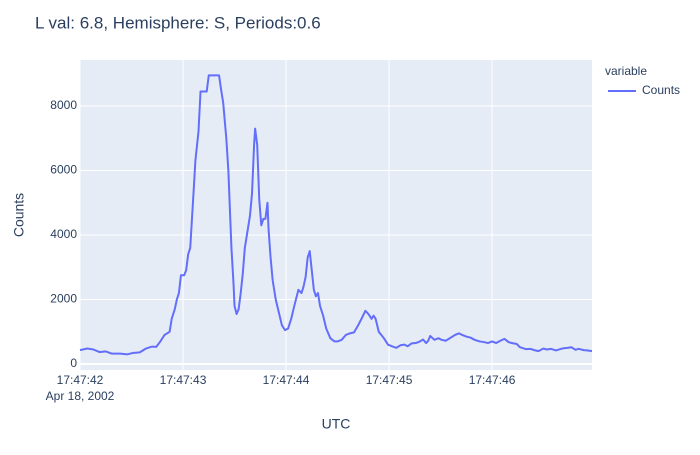 This screenshot has width=700, height=455. What do you see at coordinates (661, 90) in the screenshot?
I see `legend-label: Counts` at bounding box center [661, 90].